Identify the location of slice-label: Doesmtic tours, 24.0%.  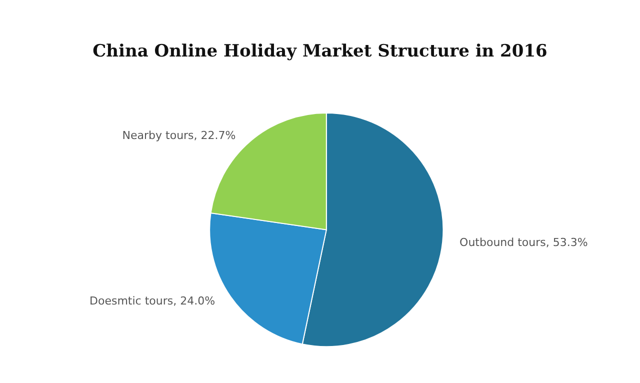
(153, 301).